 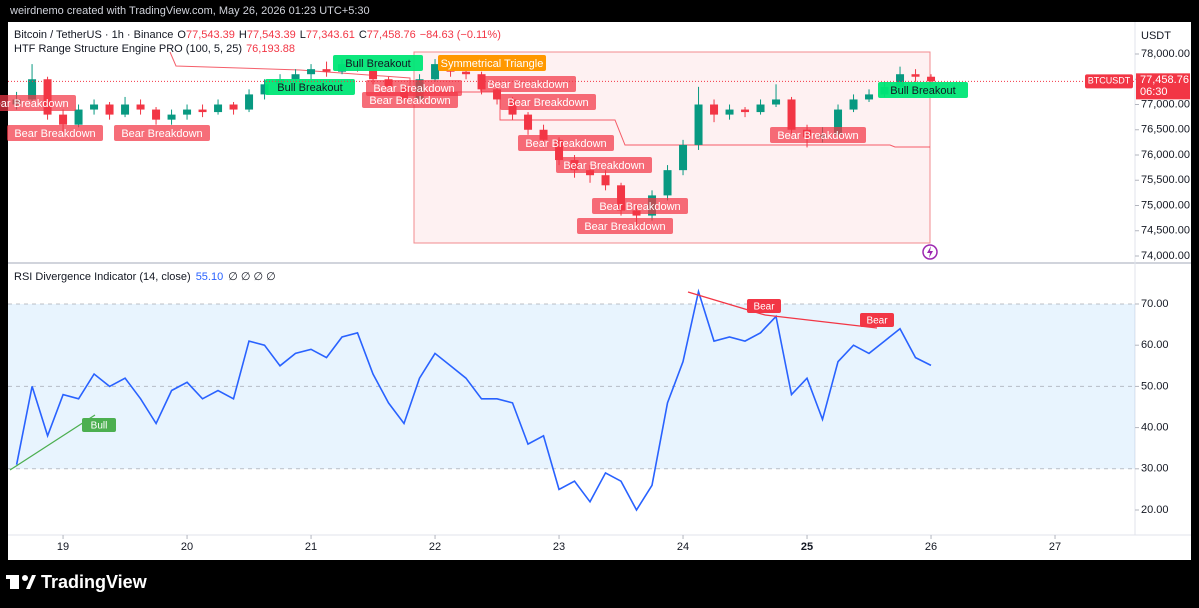 What do you see at coordinates (1155, 428) in the screenshot?
I see `y-tick-label: 40.00` at bounding box center [1155, 428].